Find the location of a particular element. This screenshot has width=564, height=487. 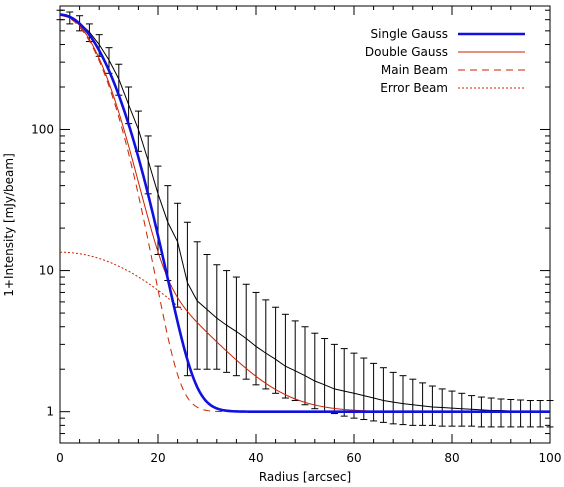

x-tick-label: 60 is located at coordinates (353, 458).